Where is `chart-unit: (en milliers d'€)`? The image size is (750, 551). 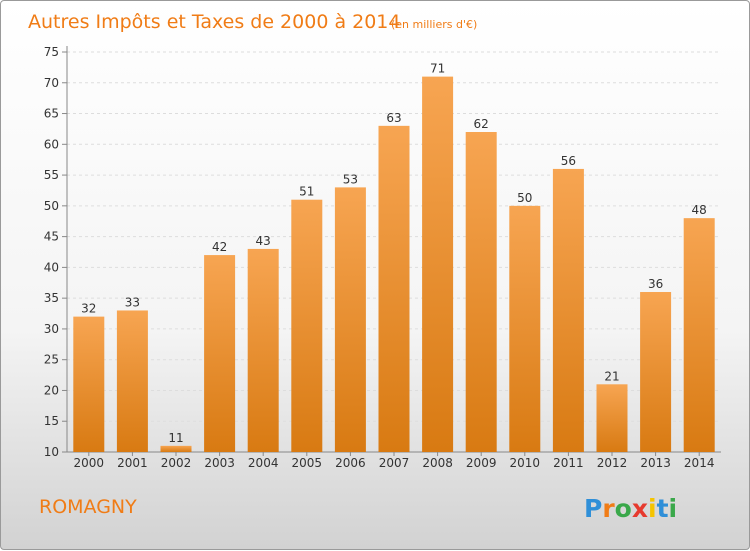 chart-unit: (en milliers d'€) is located at coordinates (434, 24).